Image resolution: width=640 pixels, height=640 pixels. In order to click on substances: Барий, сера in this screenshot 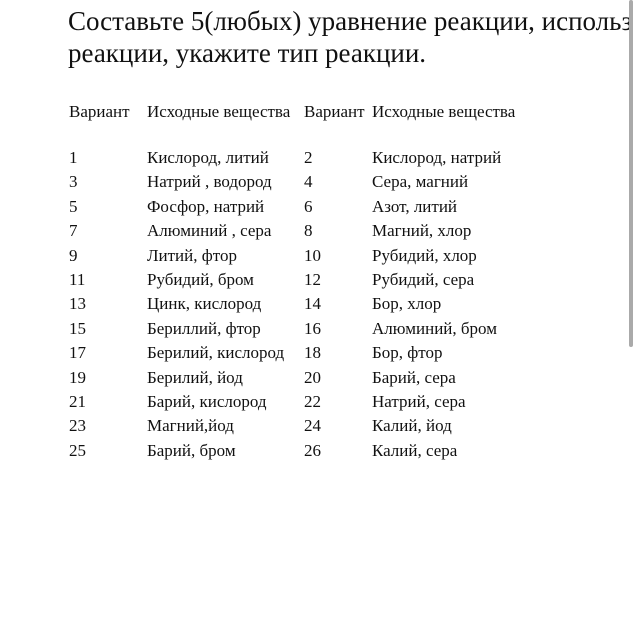, I will do `click(414, 377)`.